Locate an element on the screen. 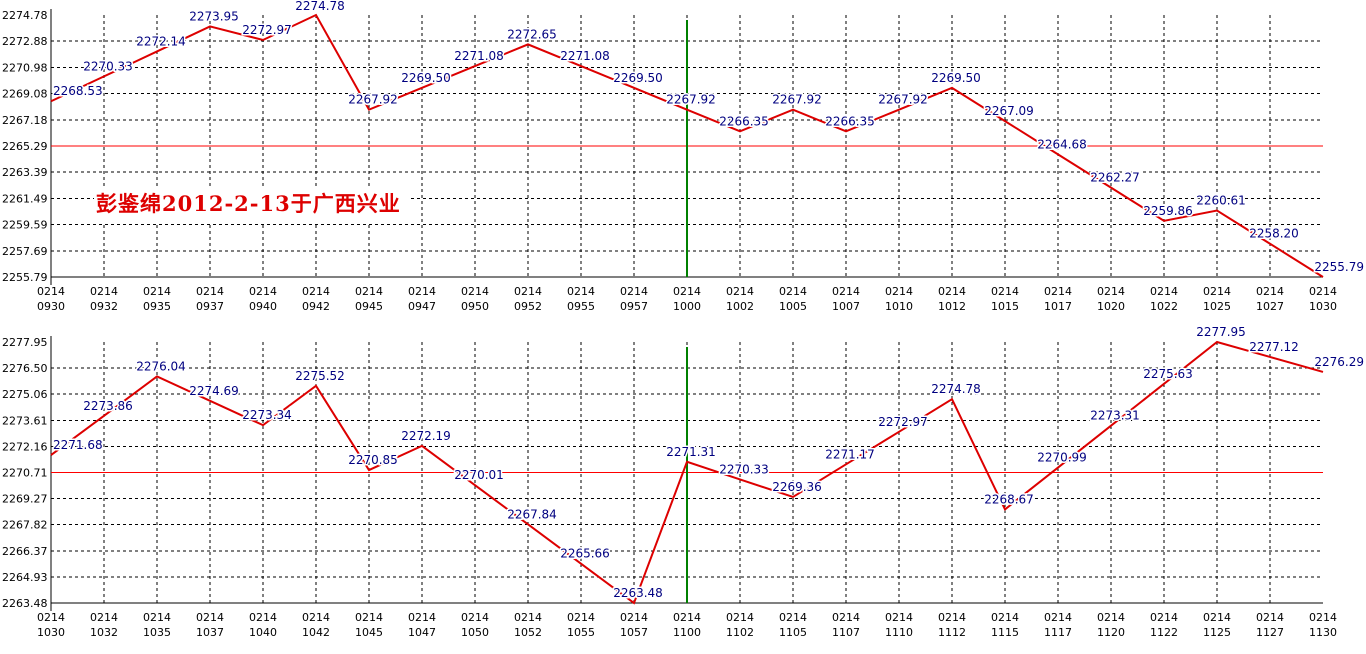  y-tick-label: 2270.98 is located at coordinates (25, 67).